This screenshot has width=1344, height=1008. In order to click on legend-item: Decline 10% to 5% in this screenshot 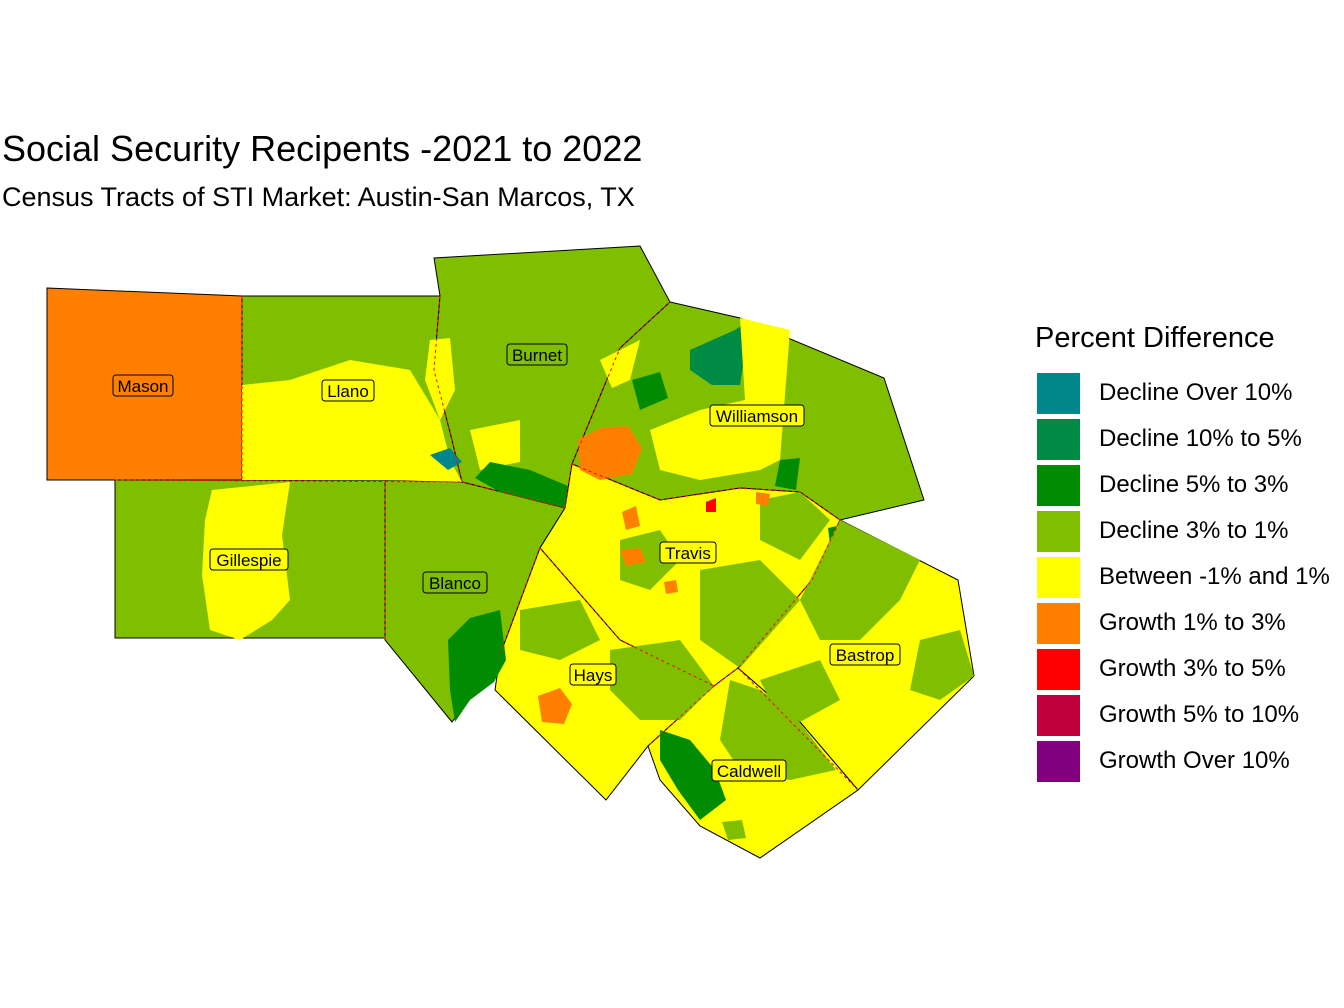, I will do `click(1183, 439)`.